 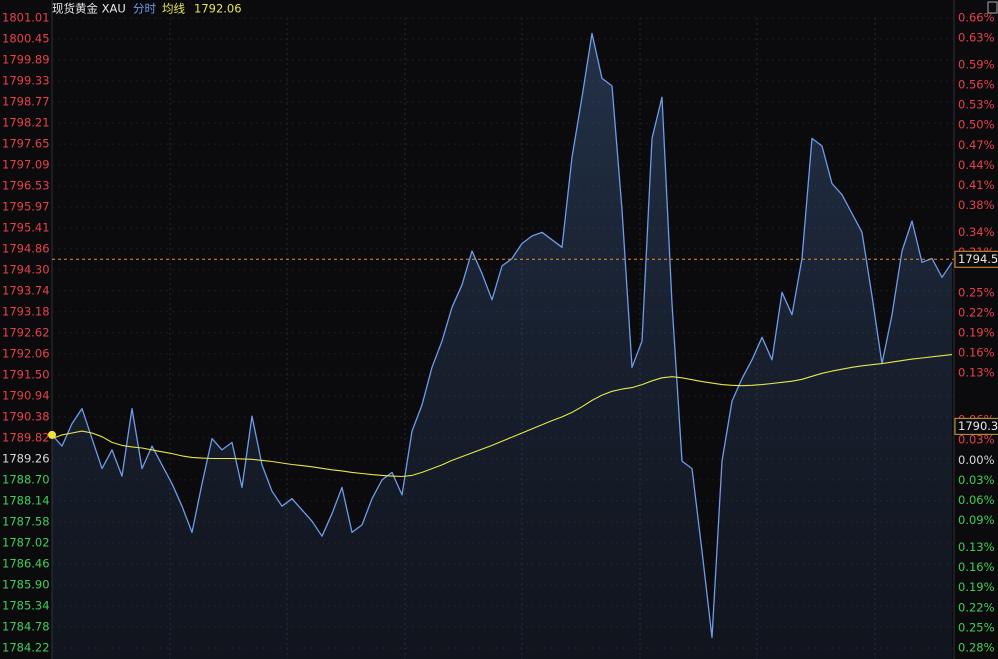 I want to click on menu-icon, so click(x=992, y=7).